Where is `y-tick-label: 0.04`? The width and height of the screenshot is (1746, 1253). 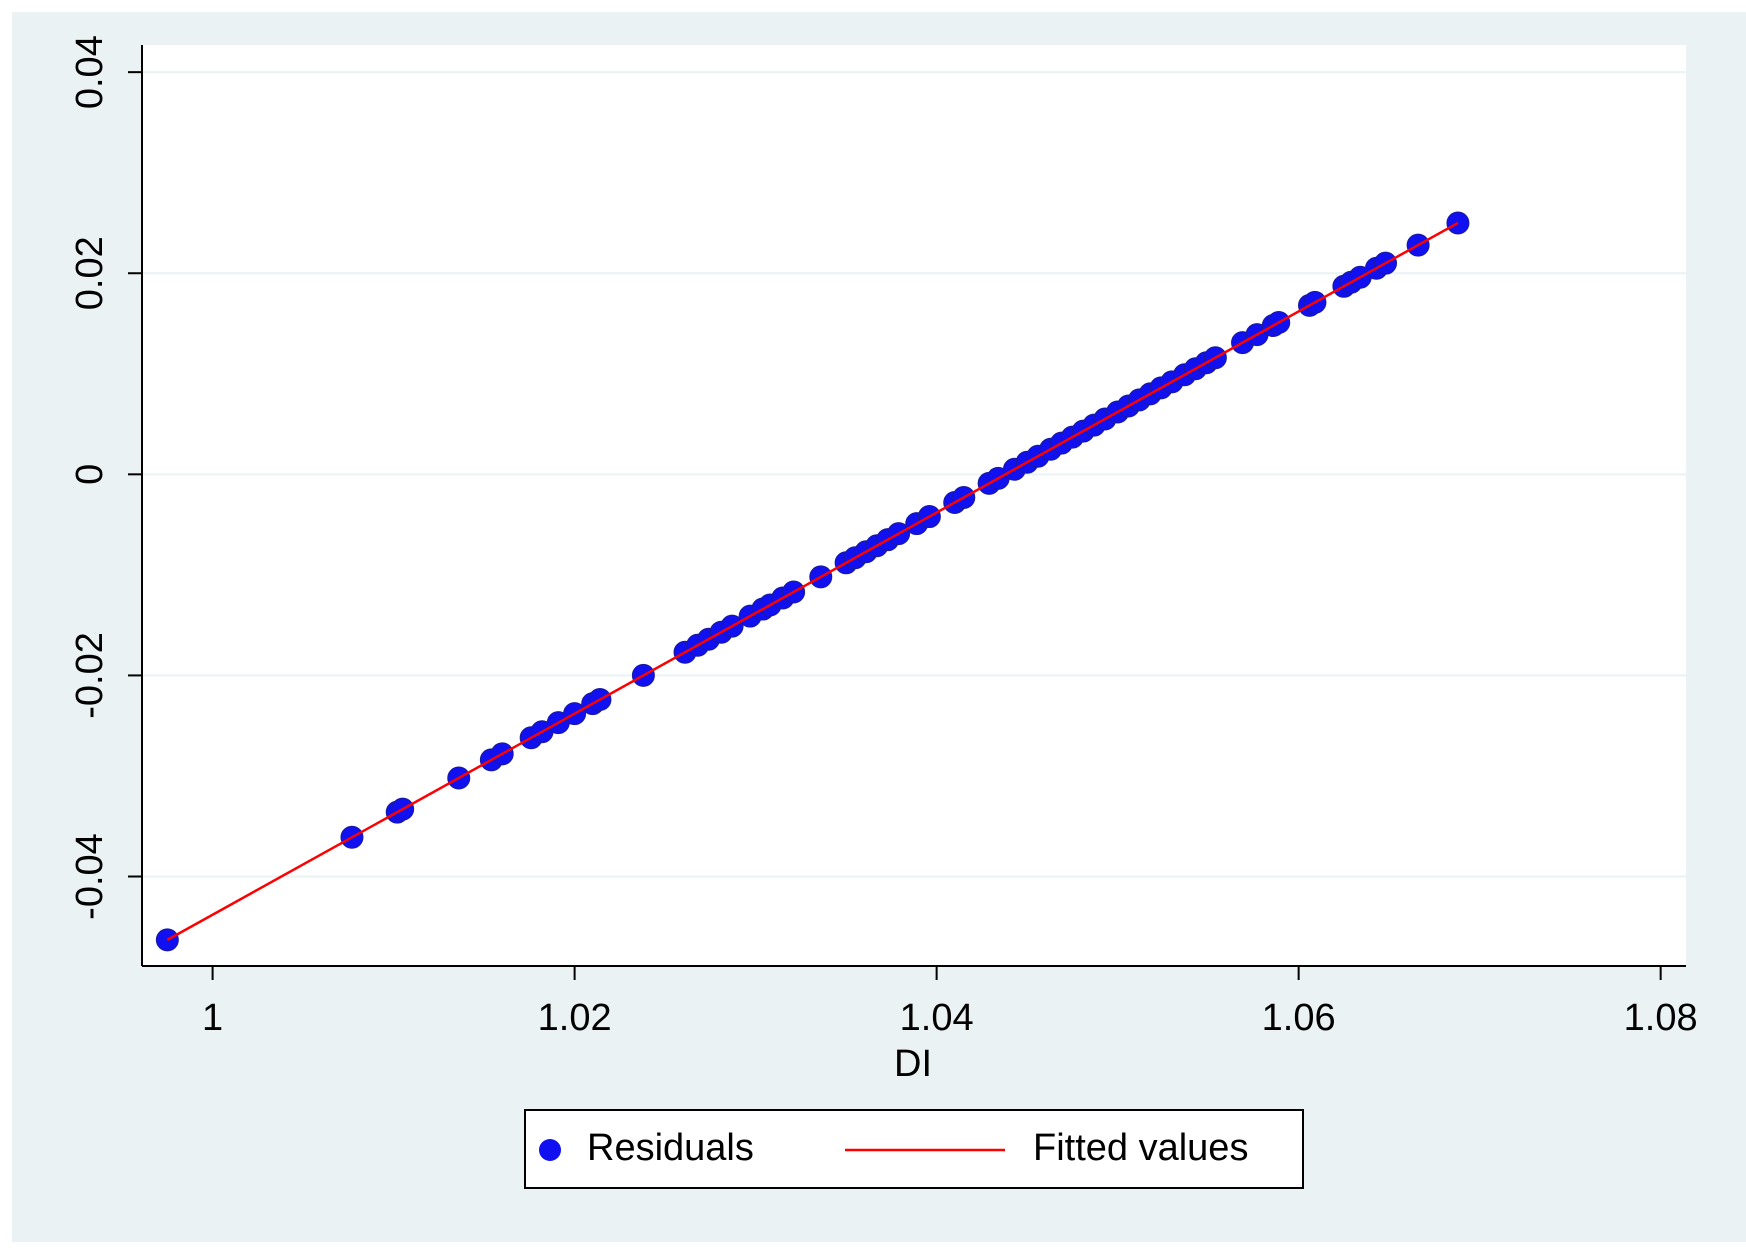 y-tick-label: 0.04 is located at coordinates (90, 72).